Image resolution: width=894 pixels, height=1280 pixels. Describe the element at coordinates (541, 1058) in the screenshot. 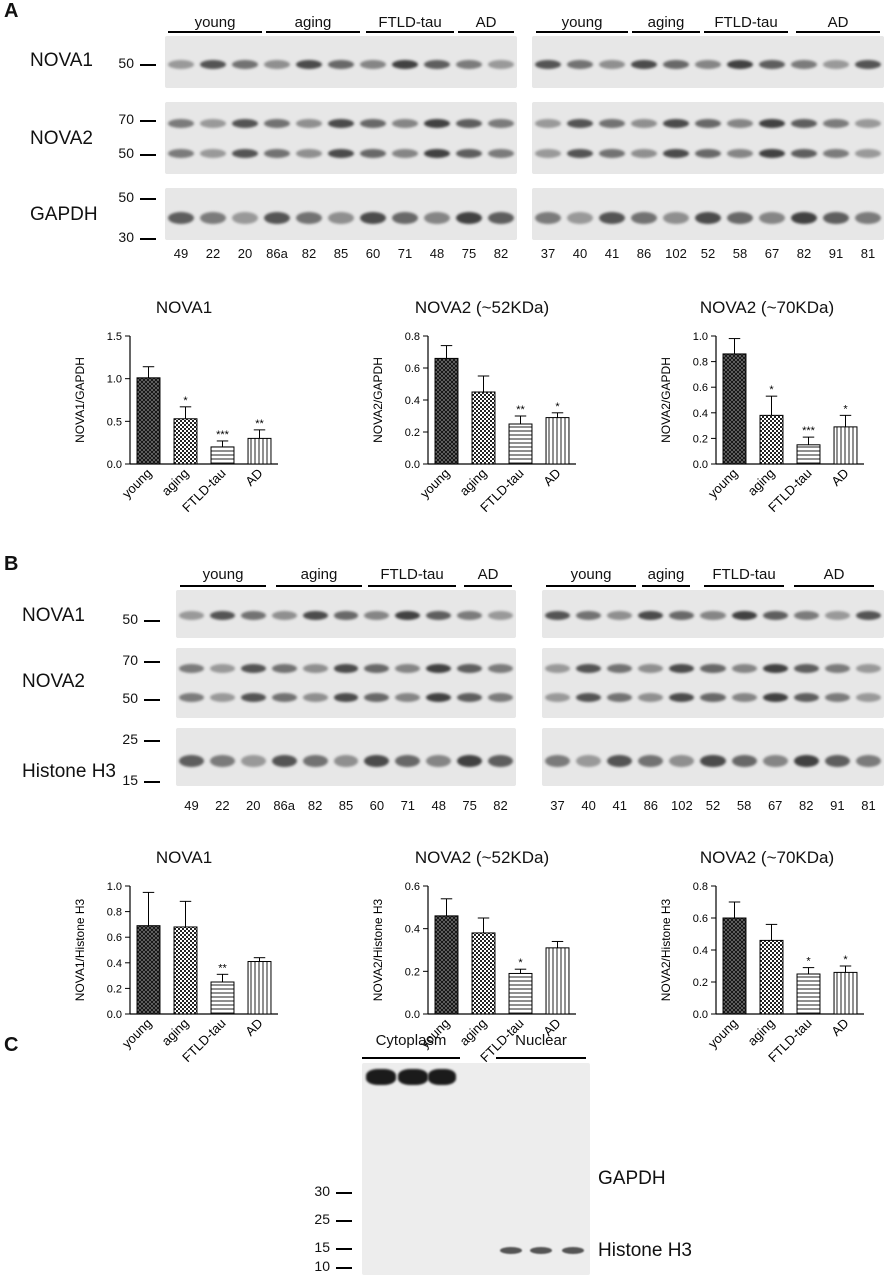

I see `fraction-underline` at that location.